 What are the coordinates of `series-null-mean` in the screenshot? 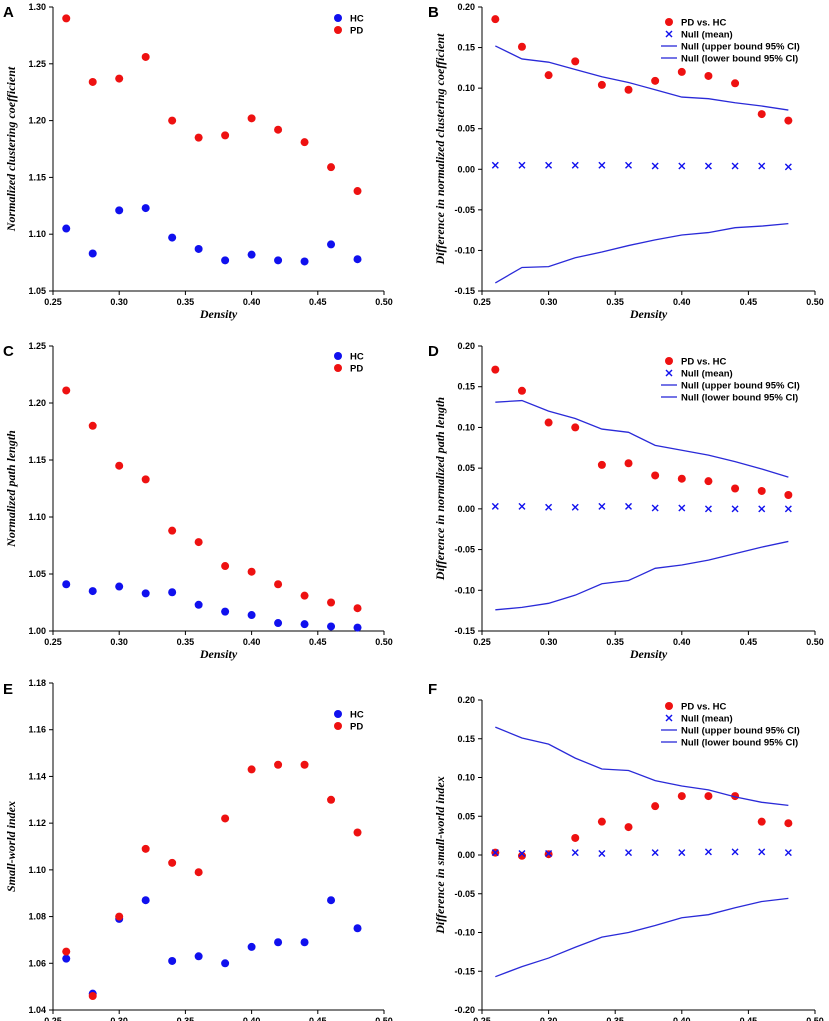 It's located at (641, 852).